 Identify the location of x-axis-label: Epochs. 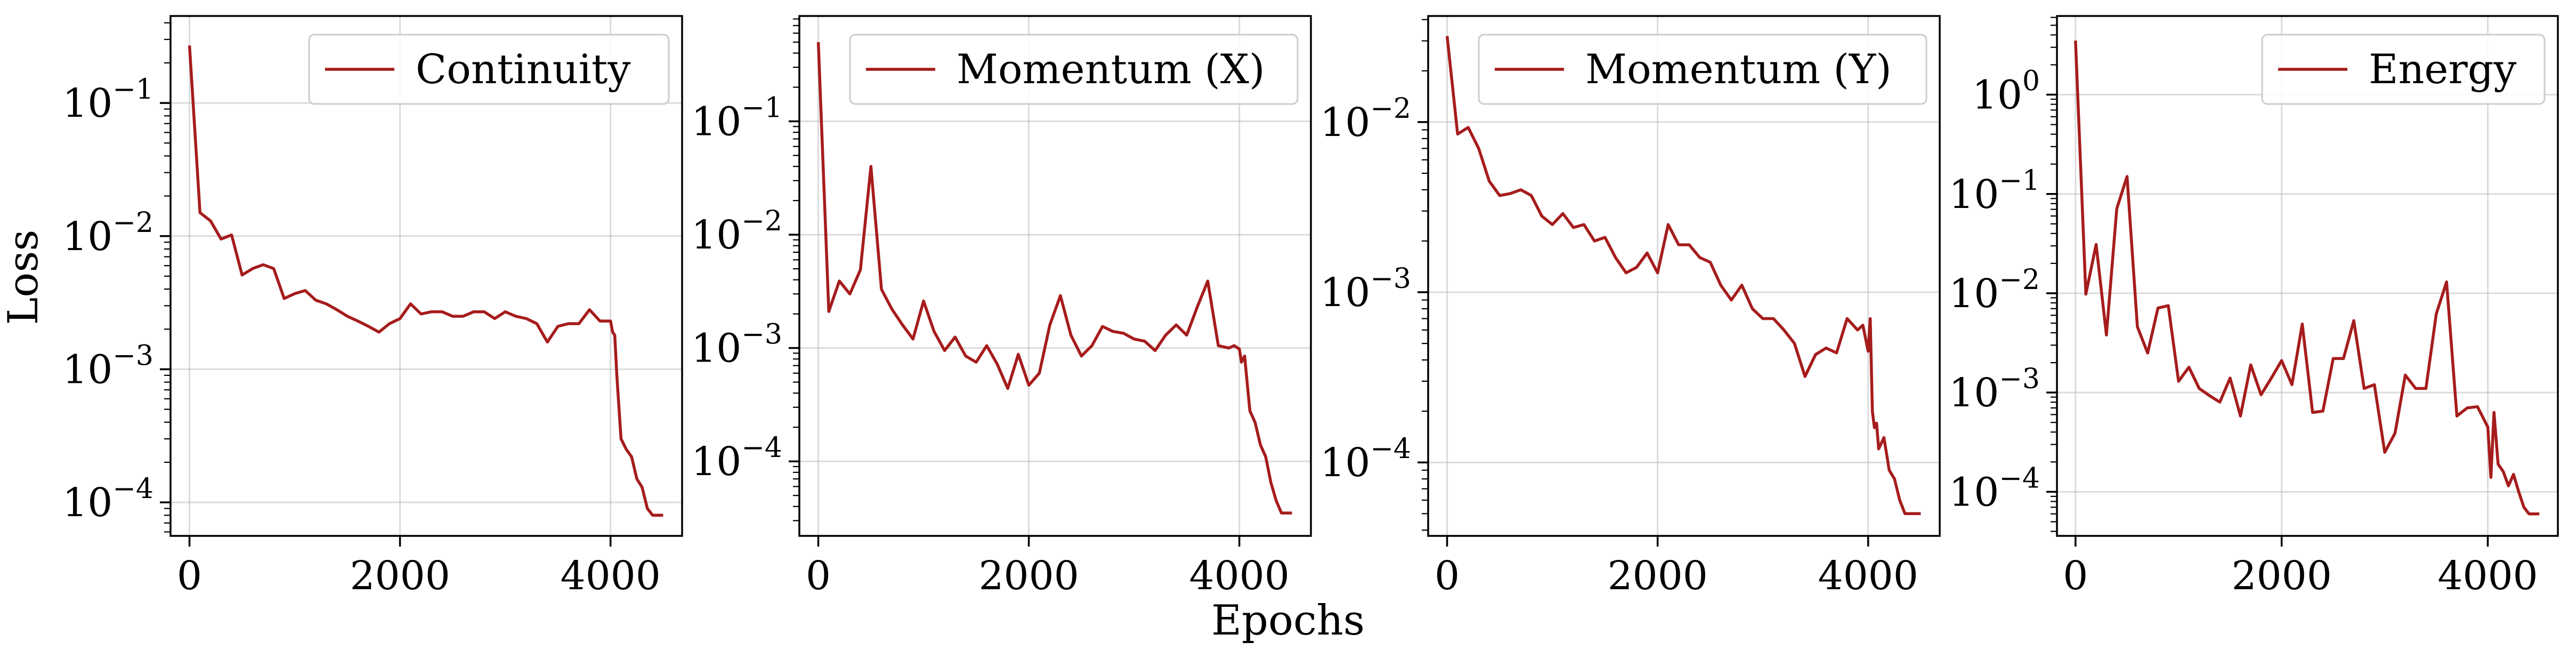
(1288, 621).